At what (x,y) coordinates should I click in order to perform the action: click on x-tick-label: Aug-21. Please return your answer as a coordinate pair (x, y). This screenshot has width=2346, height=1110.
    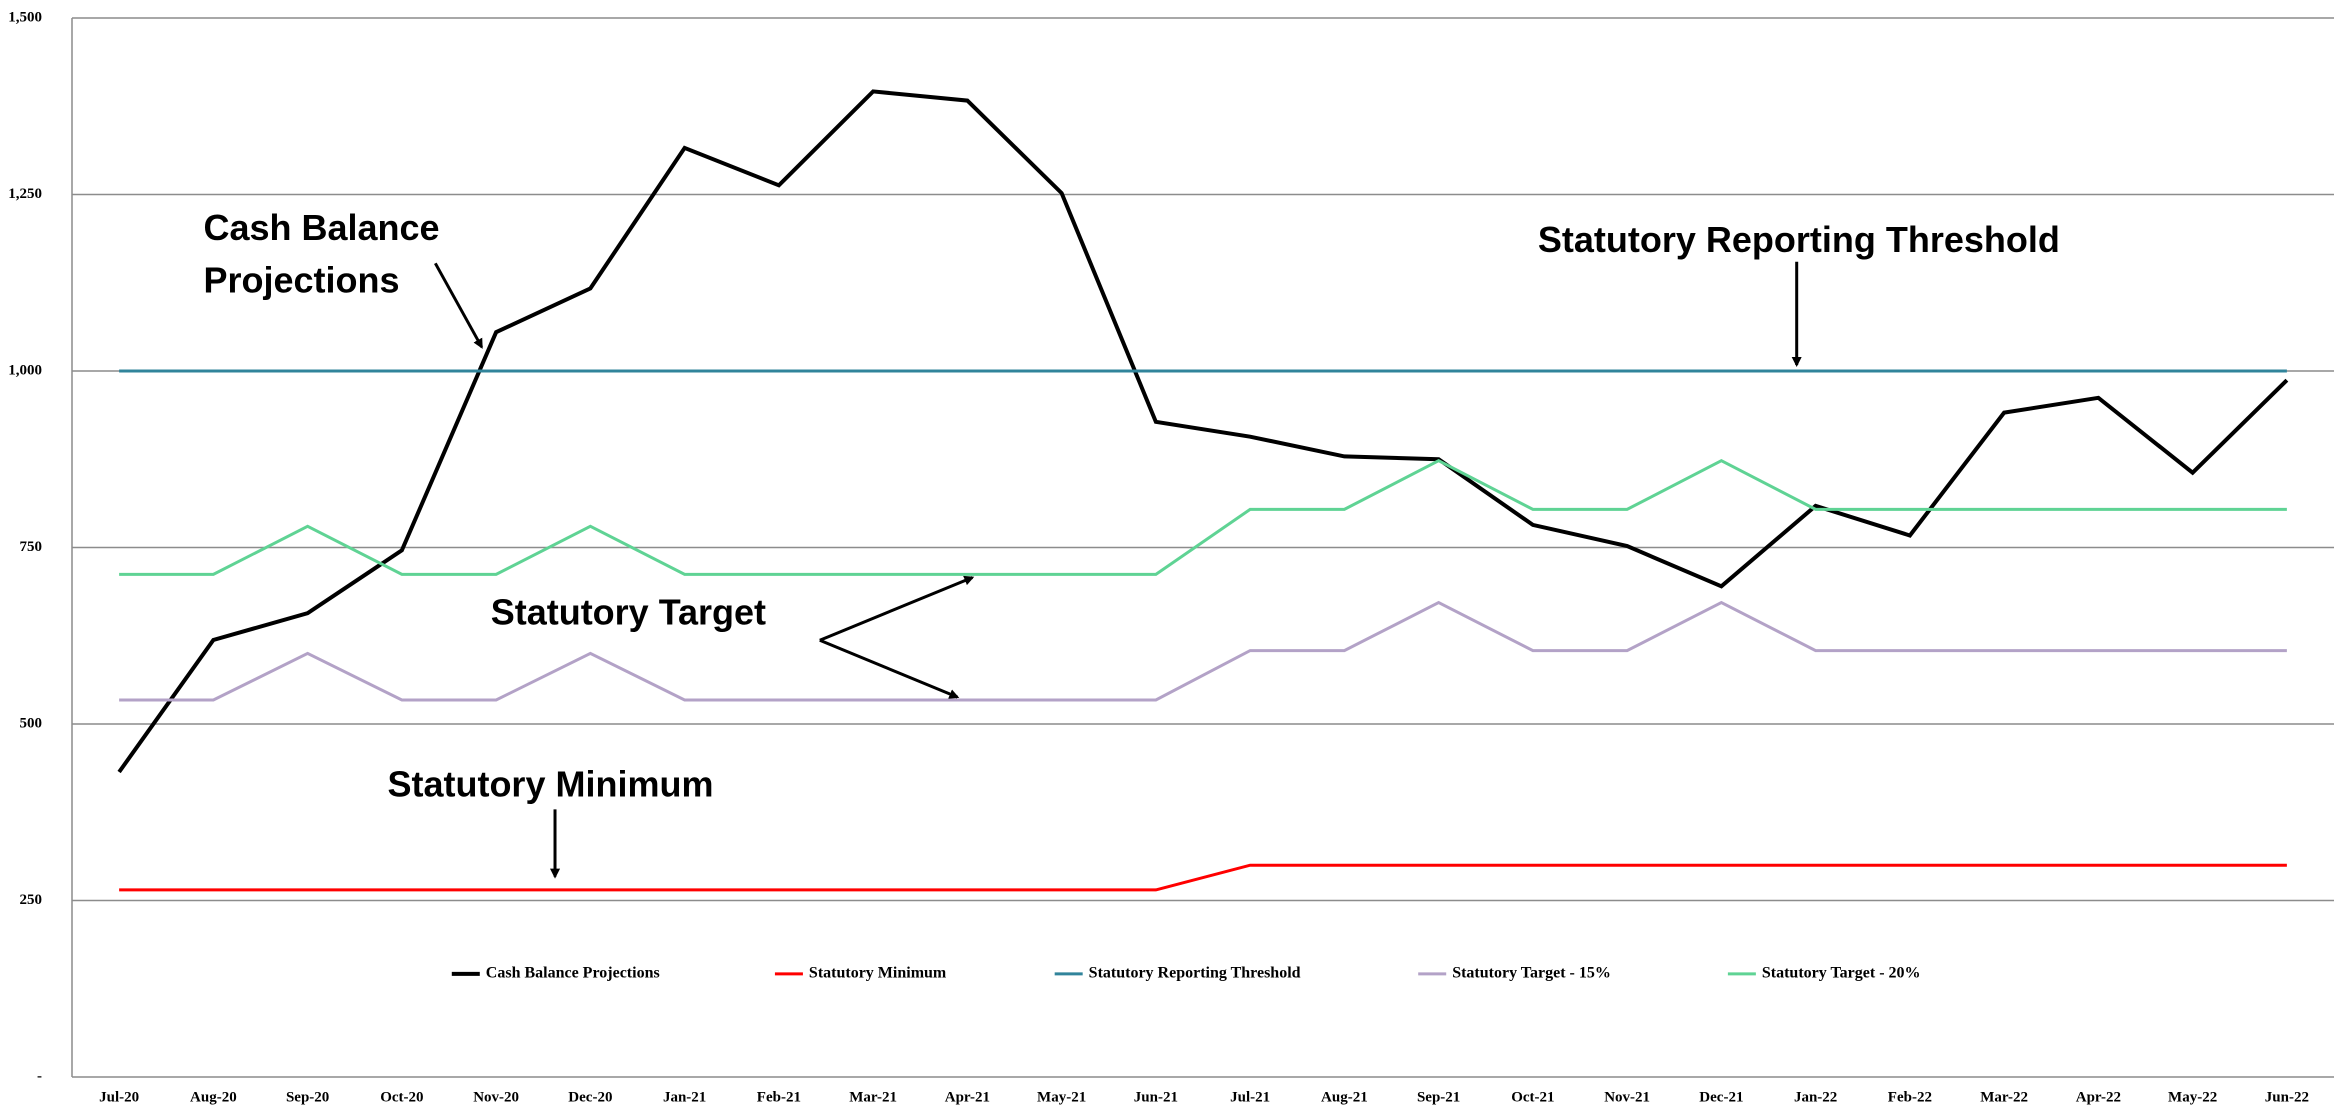
    Looking at the image, I should click on (1344, 1097).